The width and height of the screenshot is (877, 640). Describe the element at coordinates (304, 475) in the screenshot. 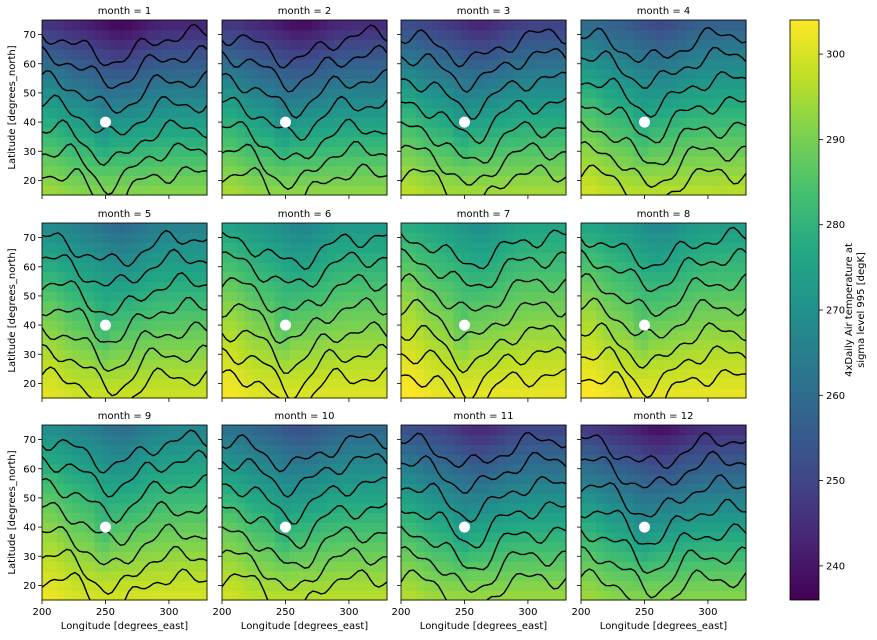

I see `contour-line` at that location.